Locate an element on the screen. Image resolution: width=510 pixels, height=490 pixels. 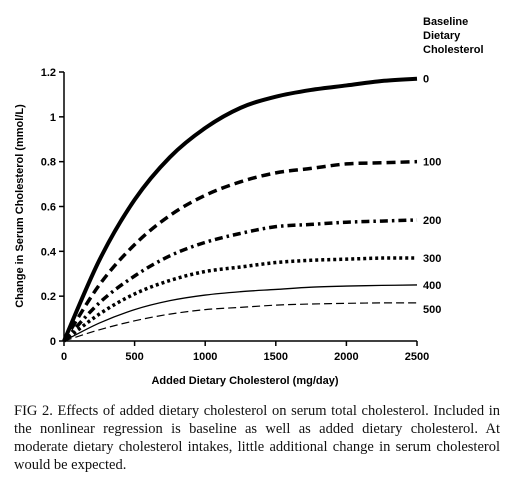
legend-title-line-1: Baseline is located at coordinates (445, 22).